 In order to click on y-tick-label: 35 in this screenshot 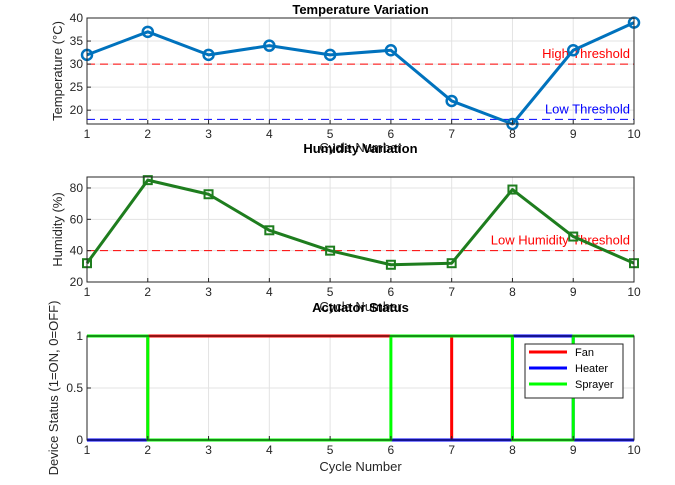, I will do `click(77, 41)`.